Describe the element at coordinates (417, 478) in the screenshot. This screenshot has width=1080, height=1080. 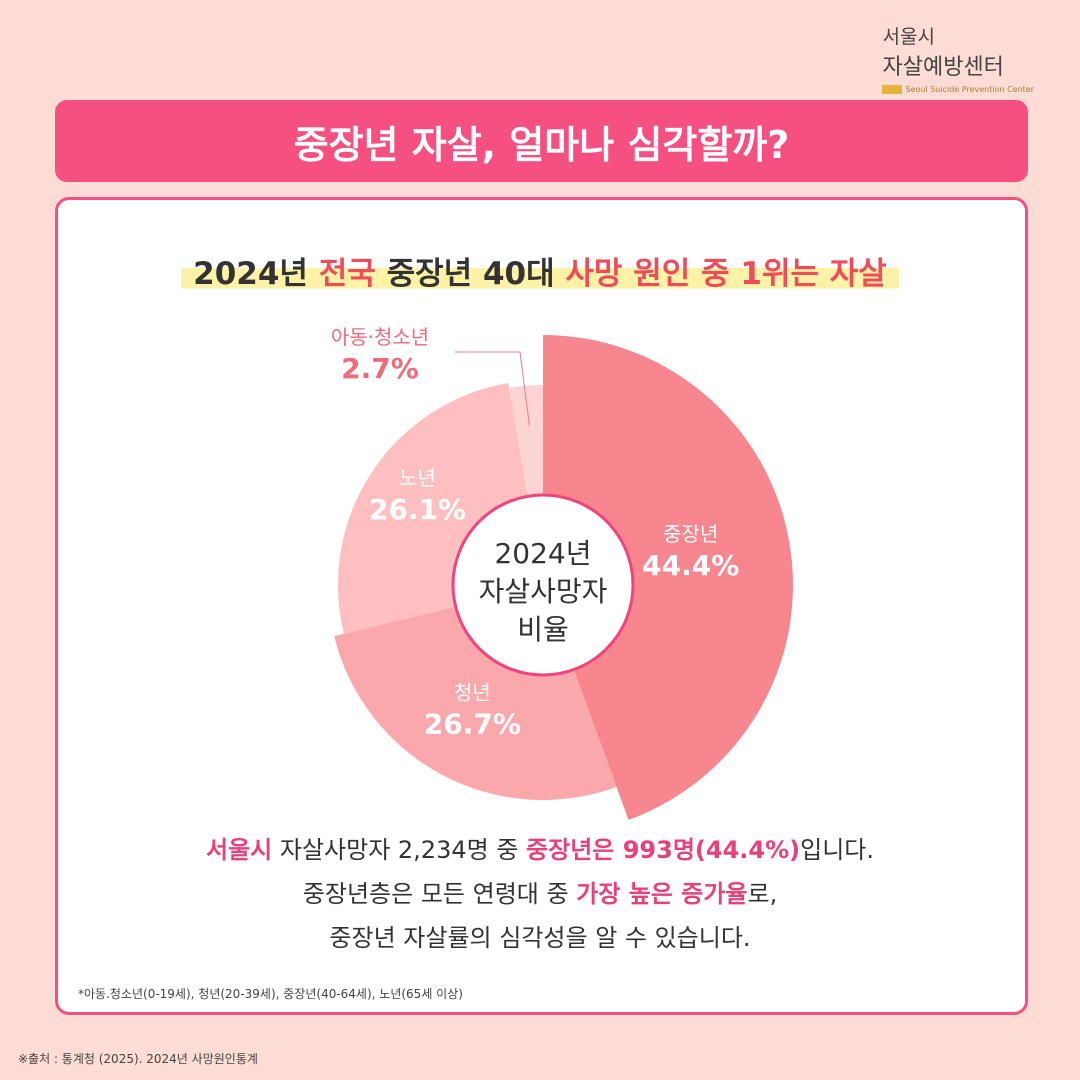
I see `slice-label: 노년` at that location.